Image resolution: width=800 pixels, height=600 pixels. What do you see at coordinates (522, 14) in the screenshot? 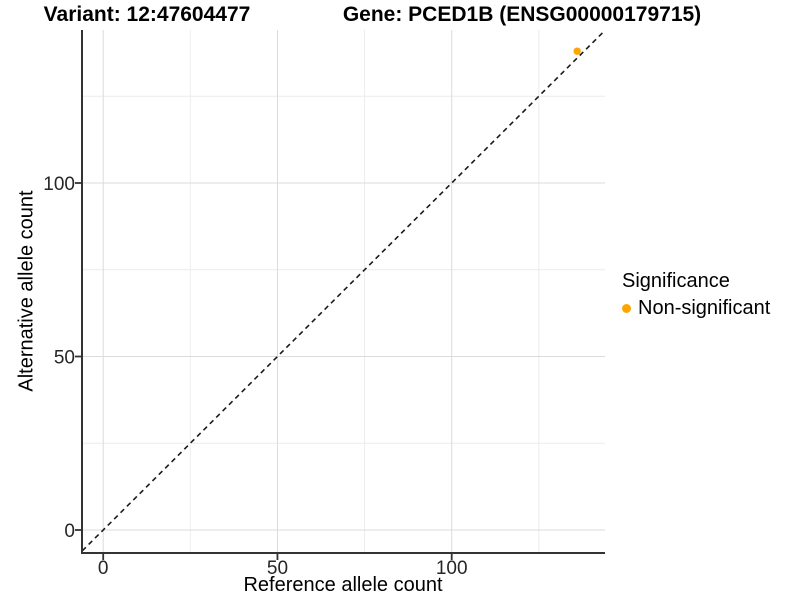
I see `plot-title-gene: Gene: PCED1B (ENSG00000179715)` at bounding box center [522, 14].